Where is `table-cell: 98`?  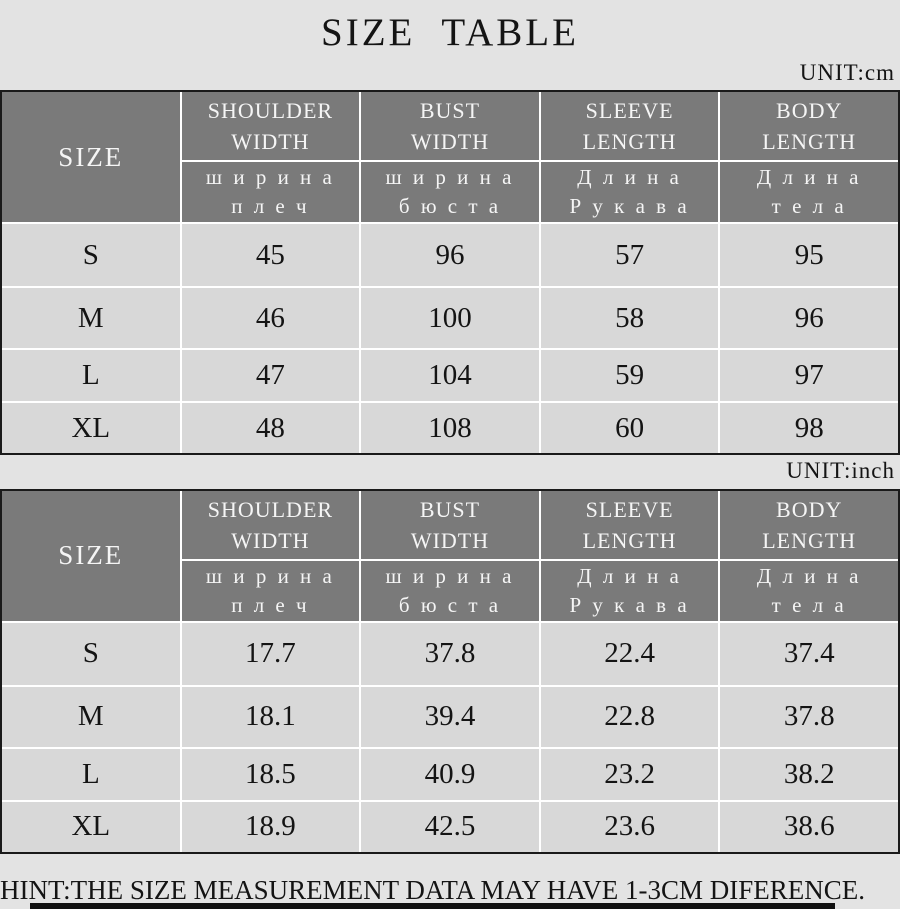 table-cell: 98 is located at coordinates (809, 428).